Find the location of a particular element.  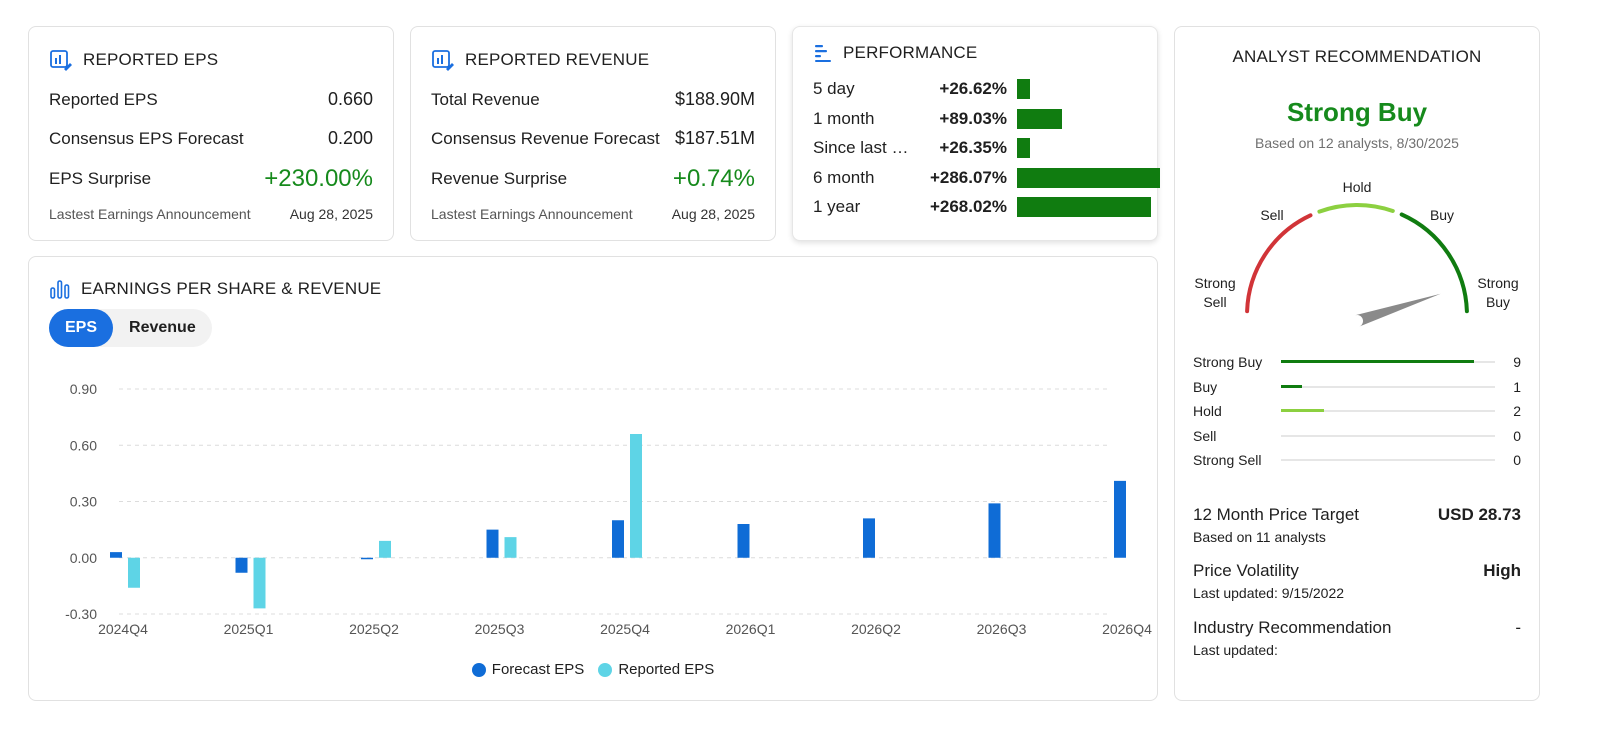

industry-label: Industry Recommendation is located at coordinates (1292, 627).